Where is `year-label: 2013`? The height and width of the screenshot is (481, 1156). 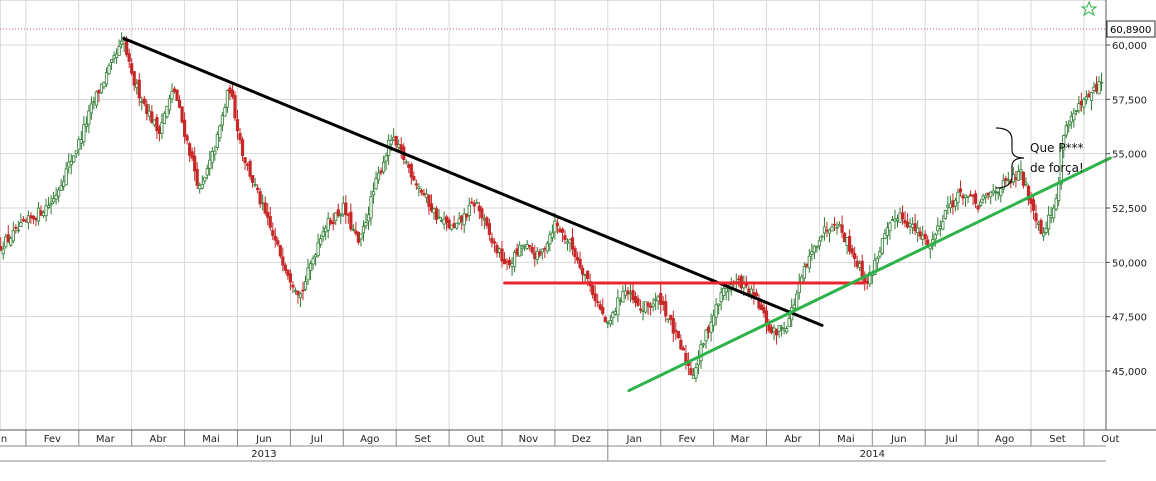
year-label: 2013 is located at coordinates (263, 454).